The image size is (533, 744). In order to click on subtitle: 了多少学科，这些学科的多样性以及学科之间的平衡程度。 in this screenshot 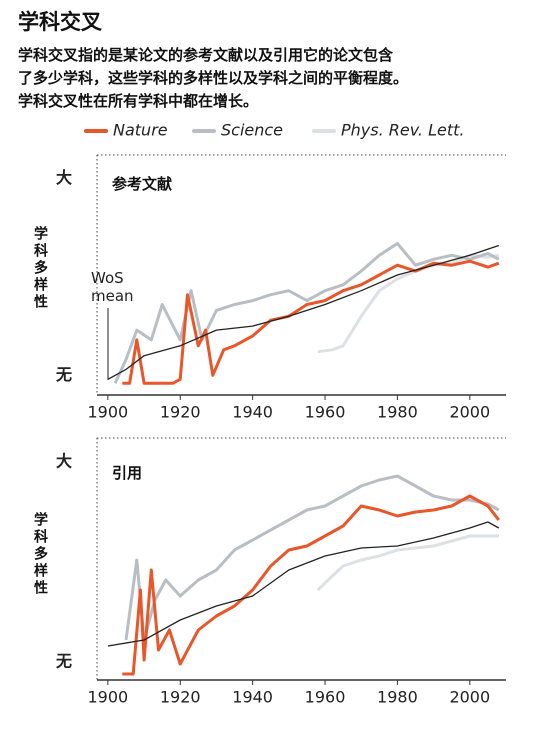, I will do `click(213, 78)`.